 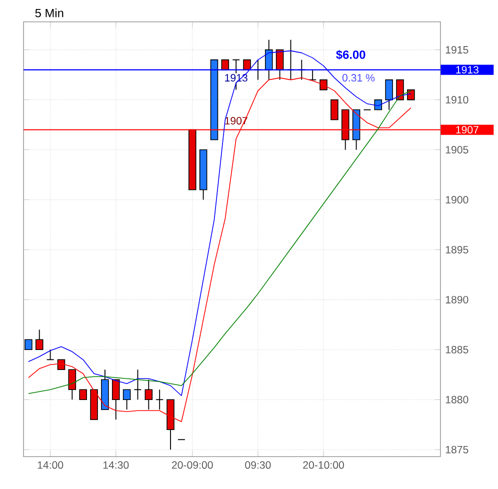 What do you see at coordinates (49, 13) in the screenshot?
I see `chart-title: 5 Min` at bounding box center [49, 13].